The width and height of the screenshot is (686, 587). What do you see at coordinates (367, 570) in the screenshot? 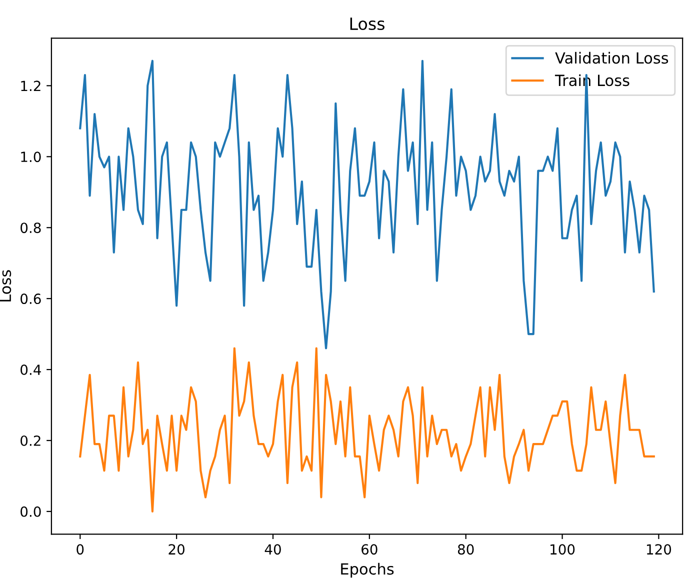
I see `x-axis-title: Epochs` at bounding box center [367, 570].